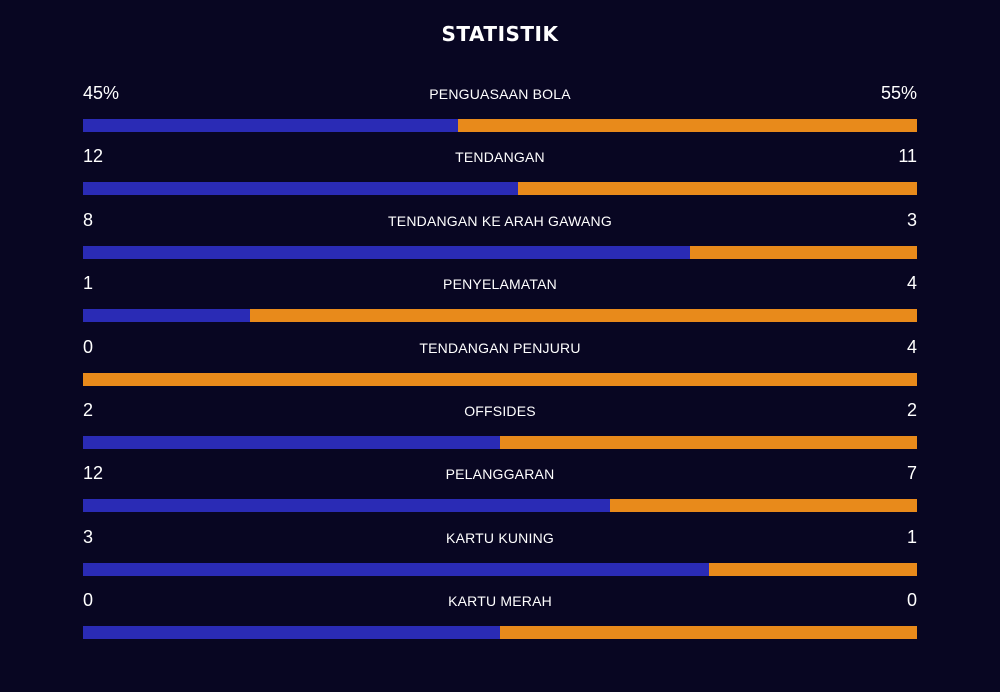 The height and width of the screenshot is (692, 1000). I want to click on stat-label: TENDANGAN KE ARAH GAWANG, so click(500, 220).